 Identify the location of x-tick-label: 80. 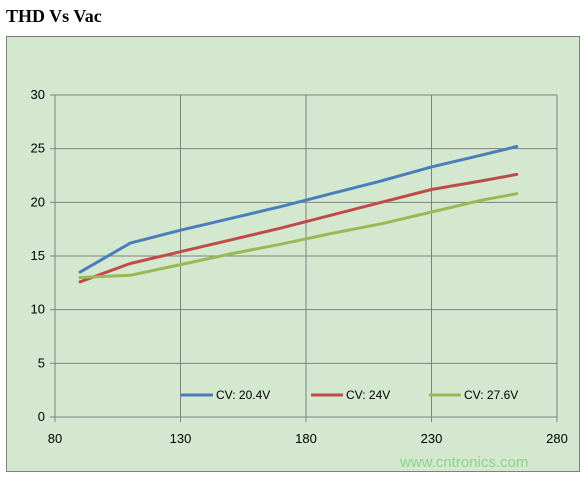
(55, 438).